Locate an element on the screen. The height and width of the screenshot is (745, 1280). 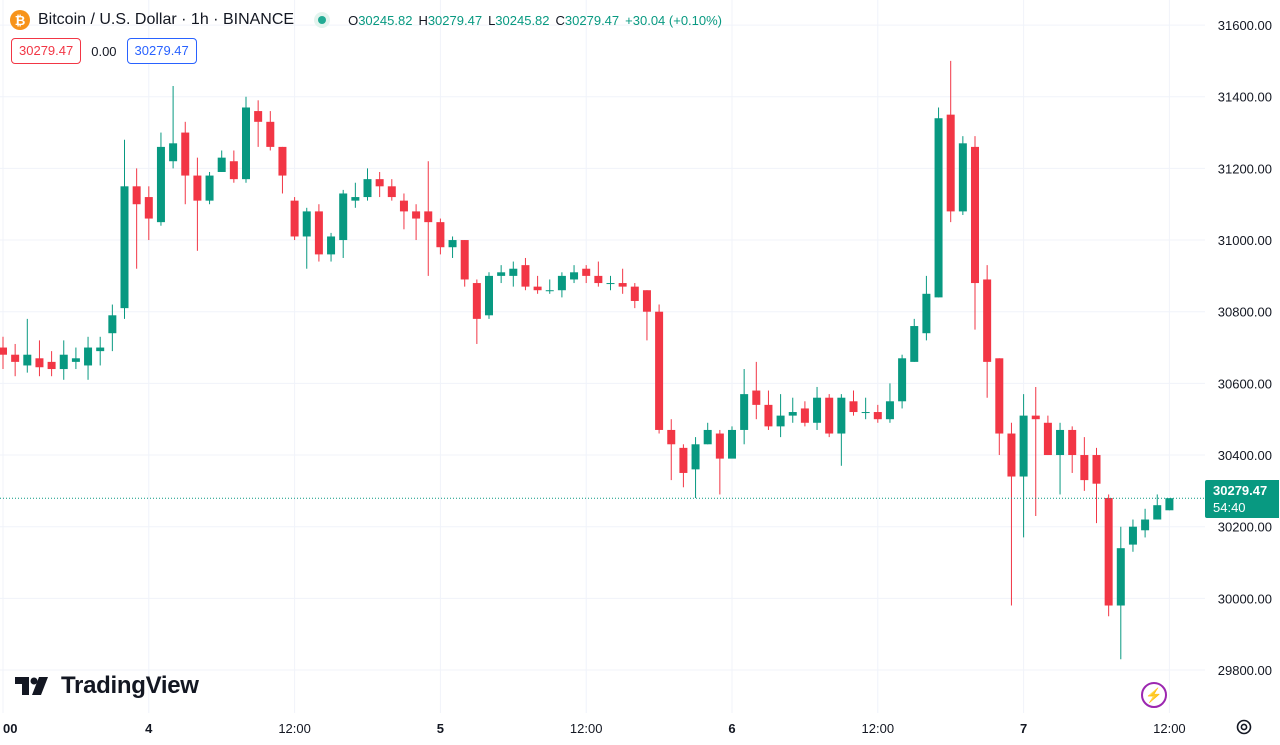
tradingview-logo: TradingView is located at coordinates (107, 686).